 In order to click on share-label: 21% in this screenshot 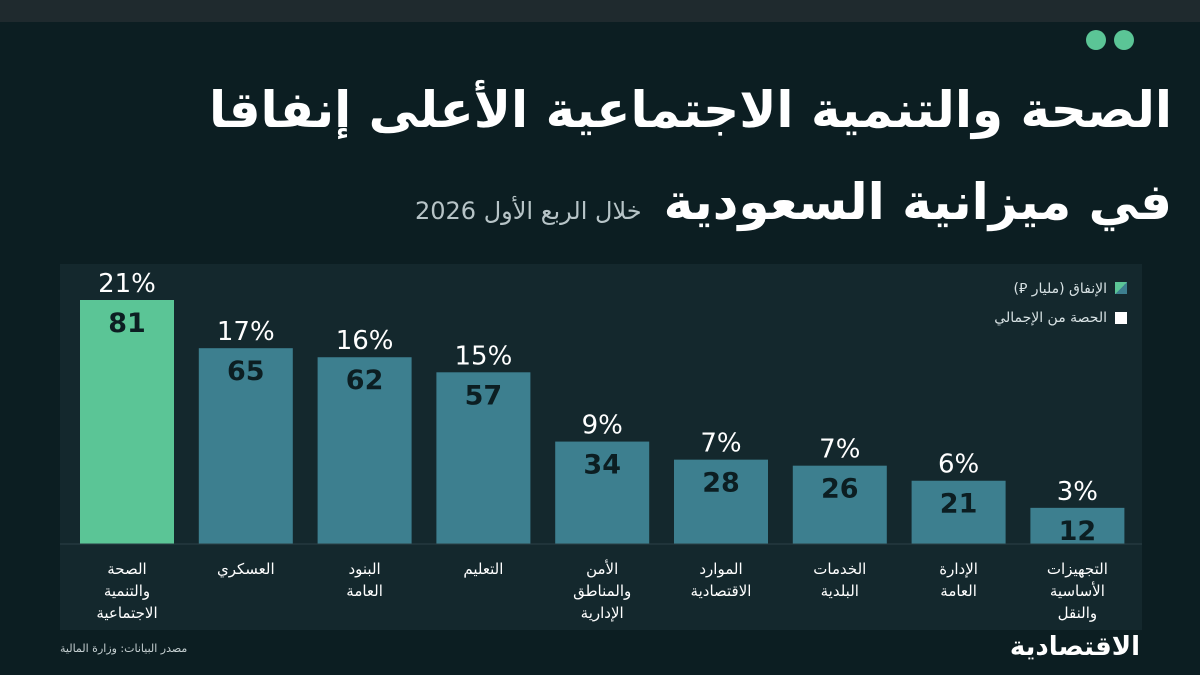, I will do `click(127, 284)`.